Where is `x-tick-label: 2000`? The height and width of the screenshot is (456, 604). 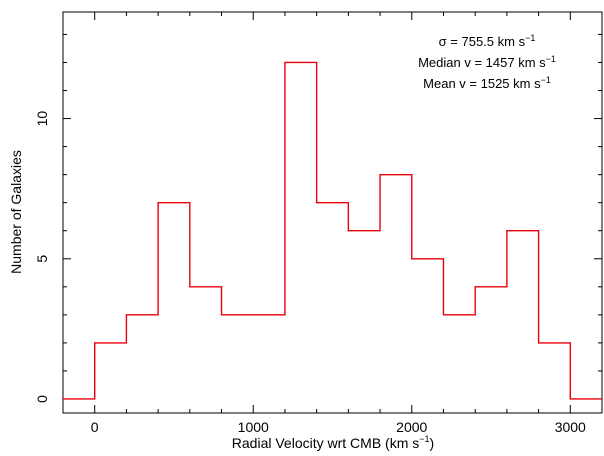
x-tick-label: 2000 is located at coordinates (411, 427).